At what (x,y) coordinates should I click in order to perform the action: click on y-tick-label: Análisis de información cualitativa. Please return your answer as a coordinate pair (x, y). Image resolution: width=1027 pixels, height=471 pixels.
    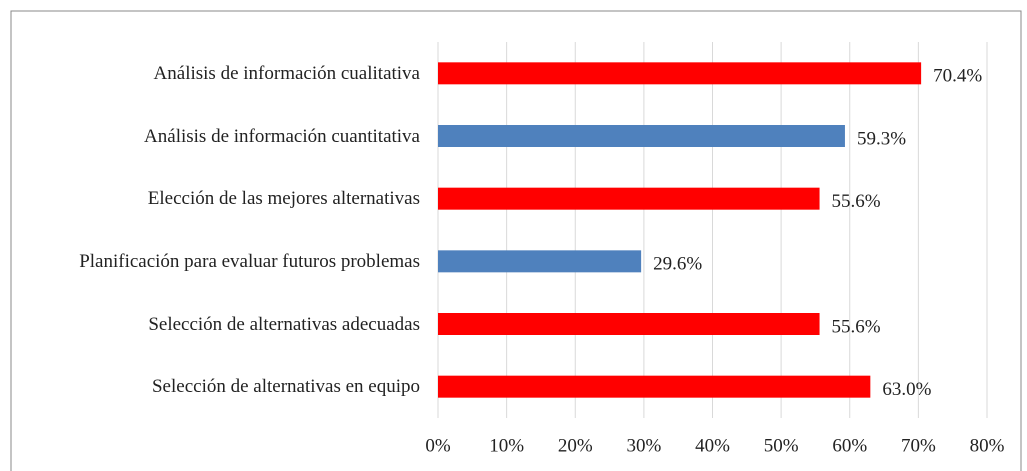
    Looking at the image, I should click on (286, 73).